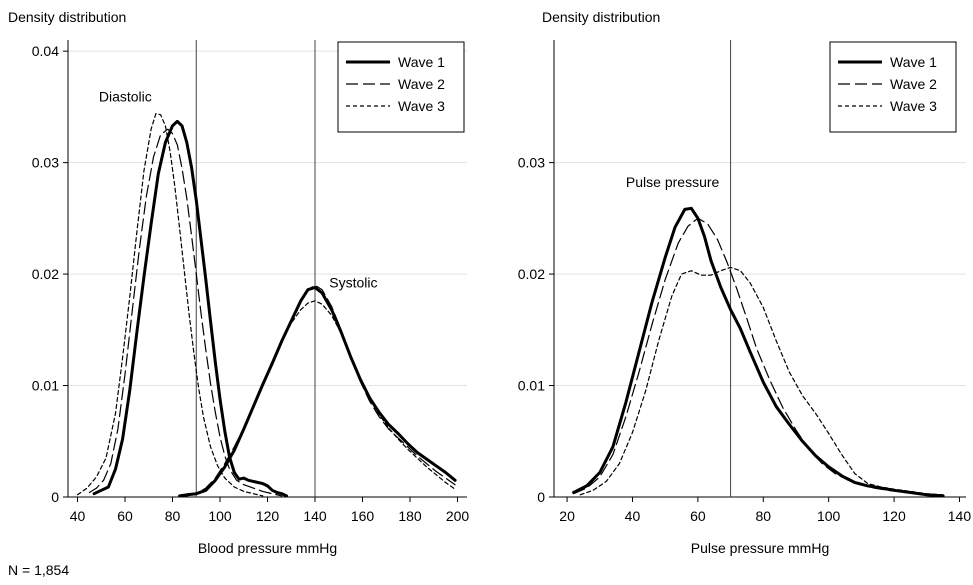 The image size is (973, 585). I want to click on x-tick-label: 20, so click(567, 516).